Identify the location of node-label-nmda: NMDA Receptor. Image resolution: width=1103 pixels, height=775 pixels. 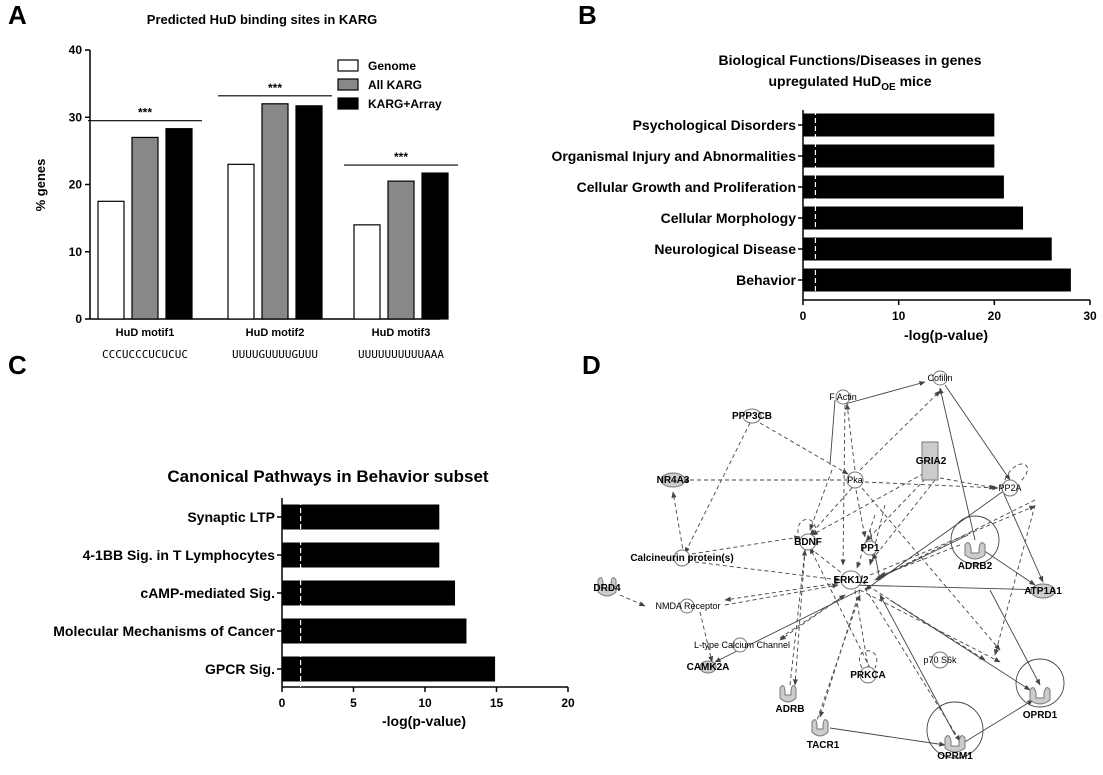
(687, 606).